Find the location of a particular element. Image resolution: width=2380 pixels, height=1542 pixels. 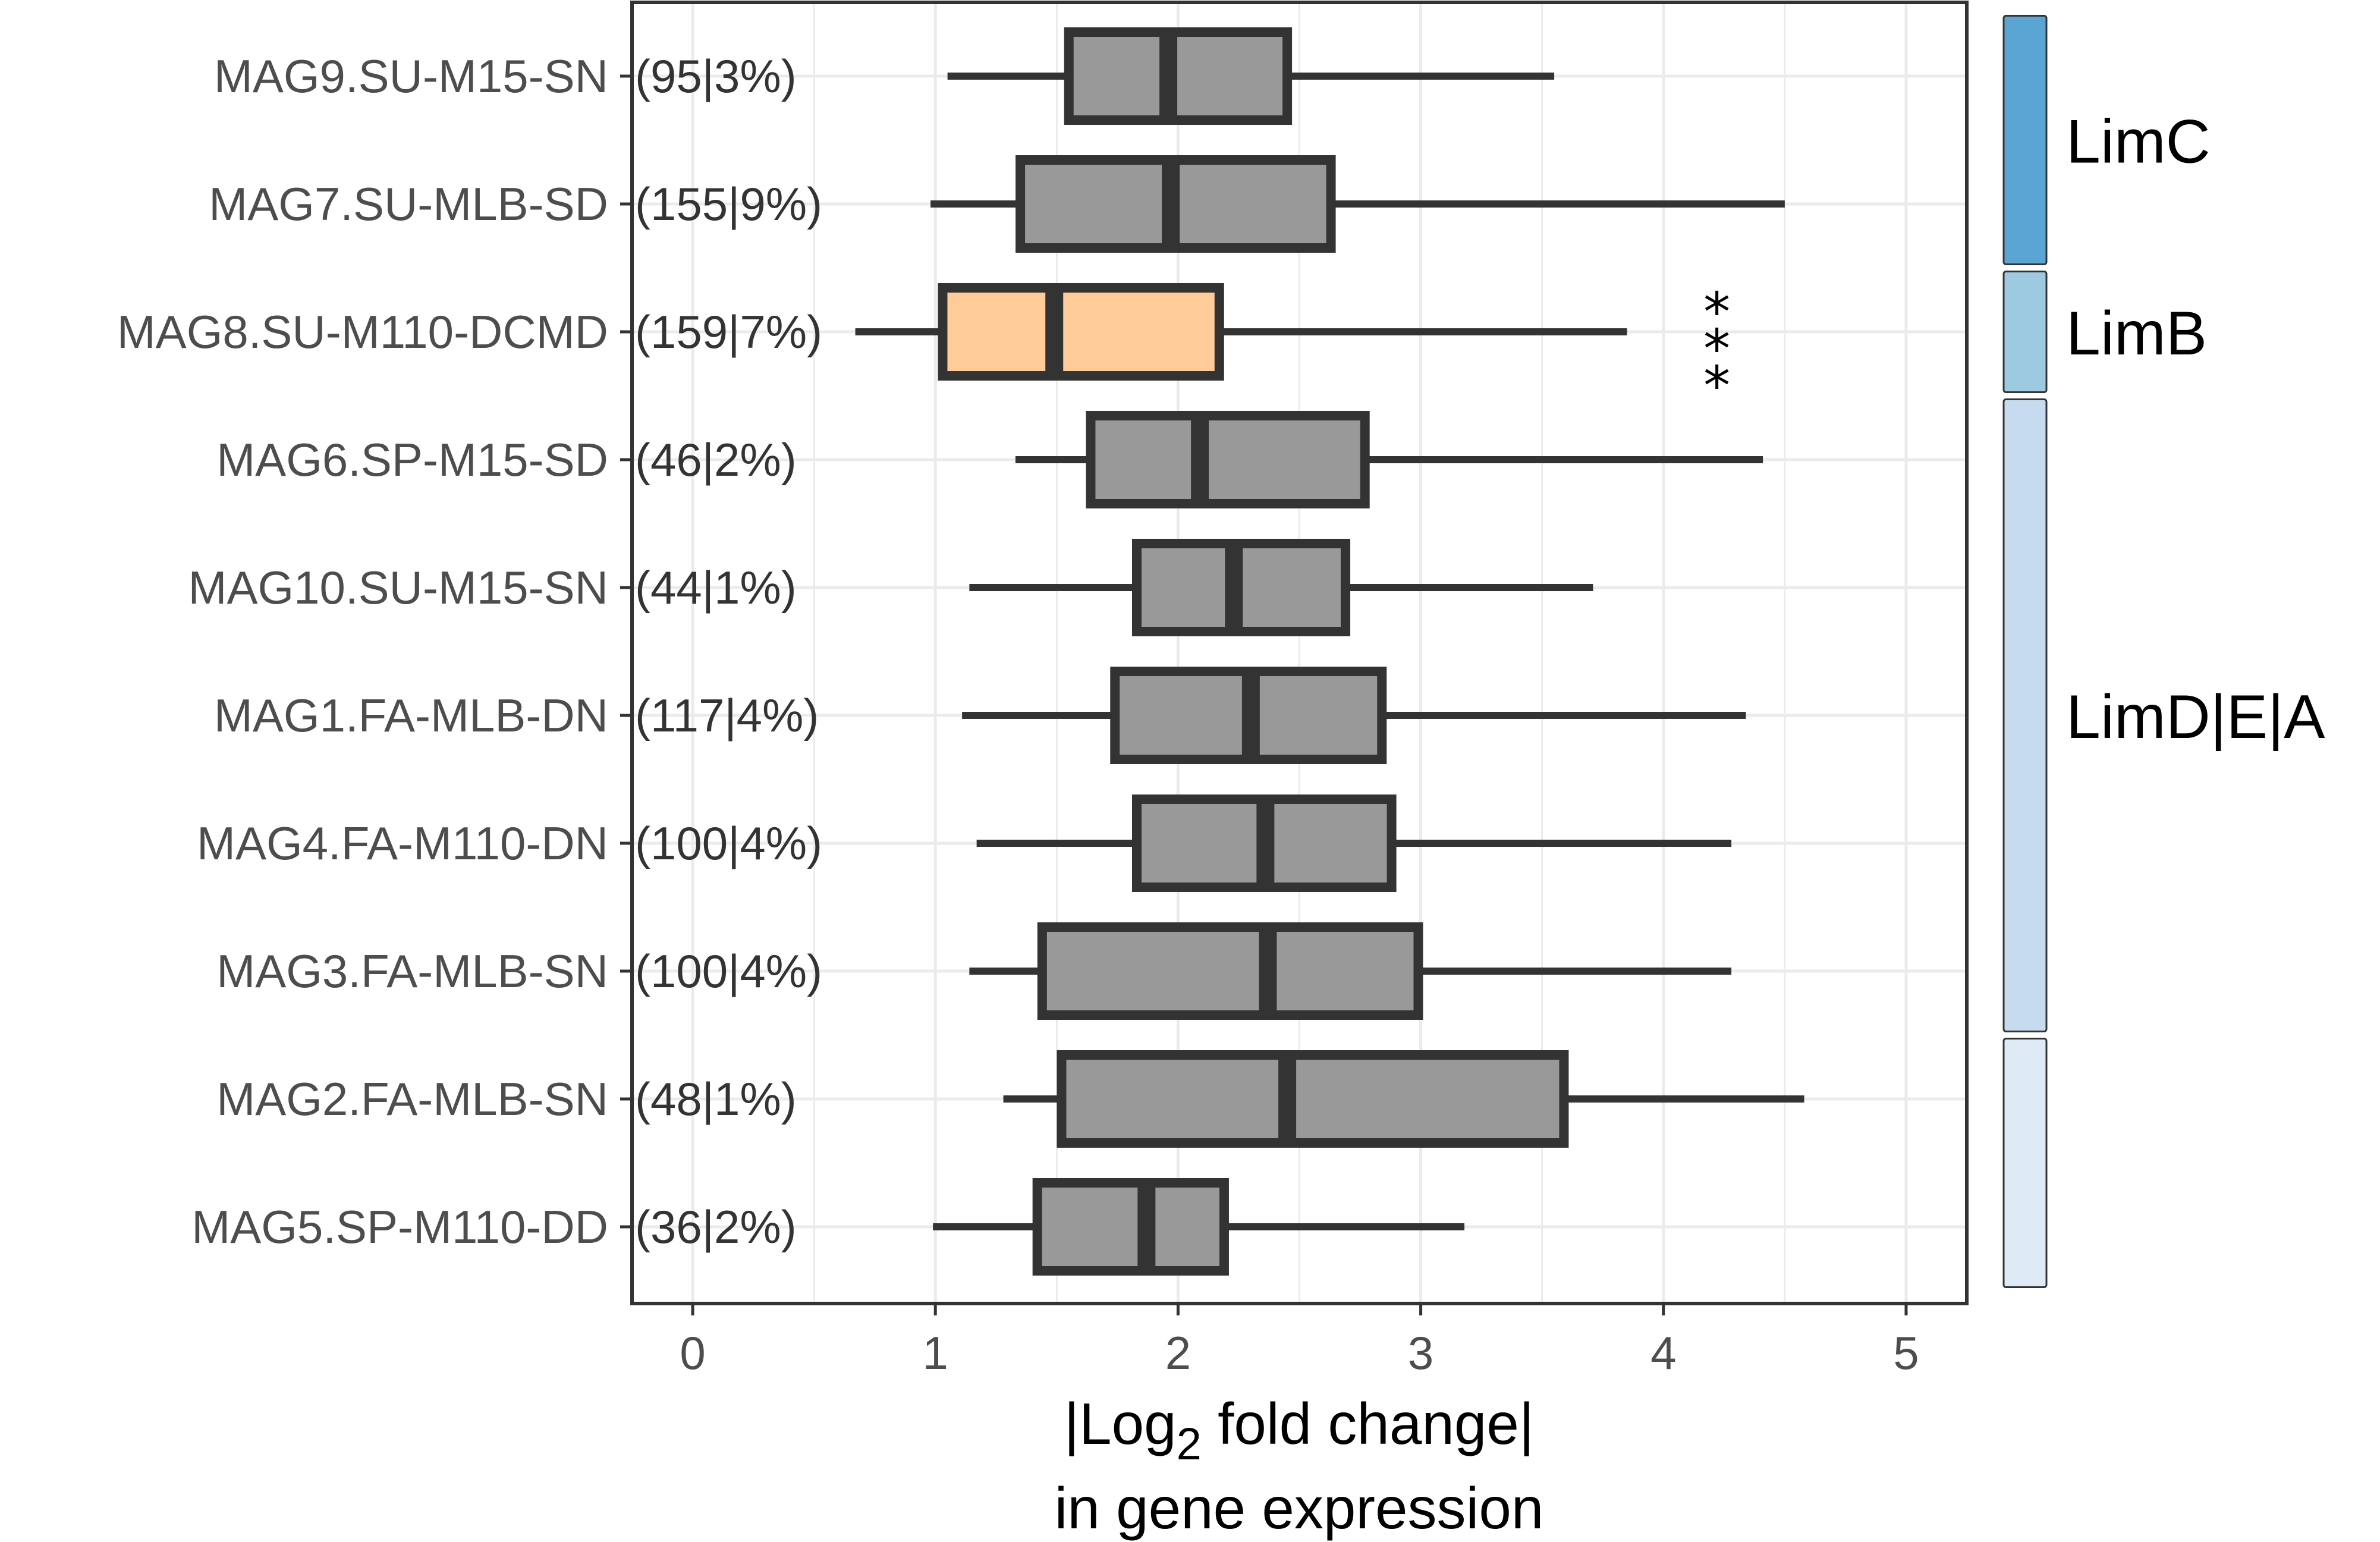

group-label: LimB is located at coordinates (2136, 333).